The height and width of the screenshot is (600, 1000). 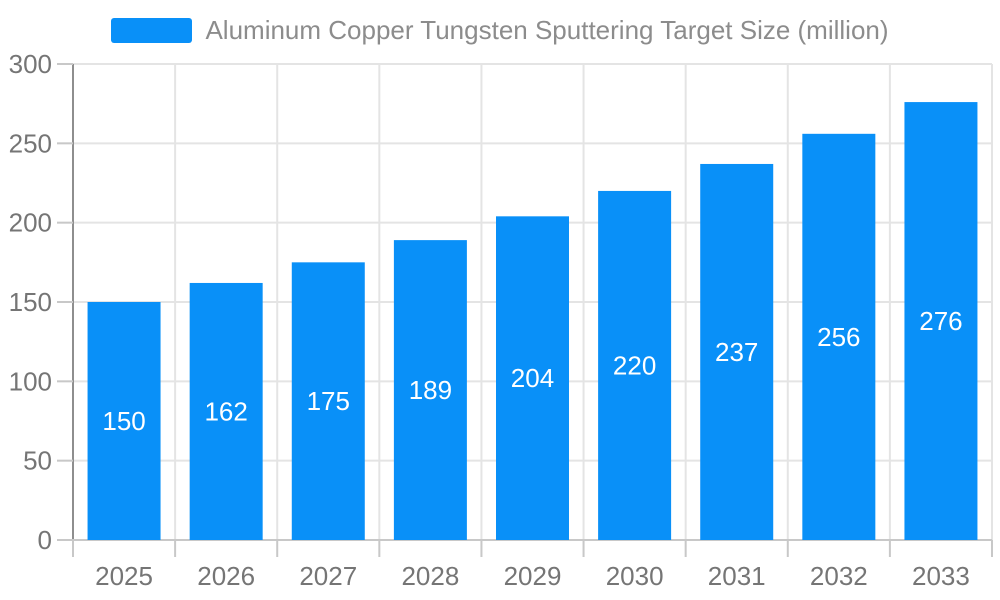 I want to click on x-axis-tick-label: 2032, so click(x=839, y=576).